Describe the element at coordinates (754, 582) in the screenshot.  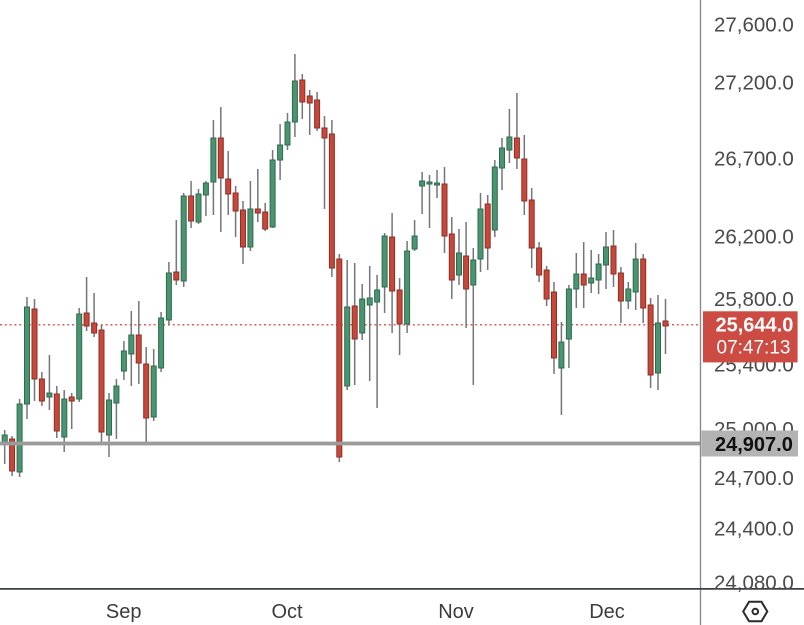
I see `svg-text: 24,080.0` at that location.